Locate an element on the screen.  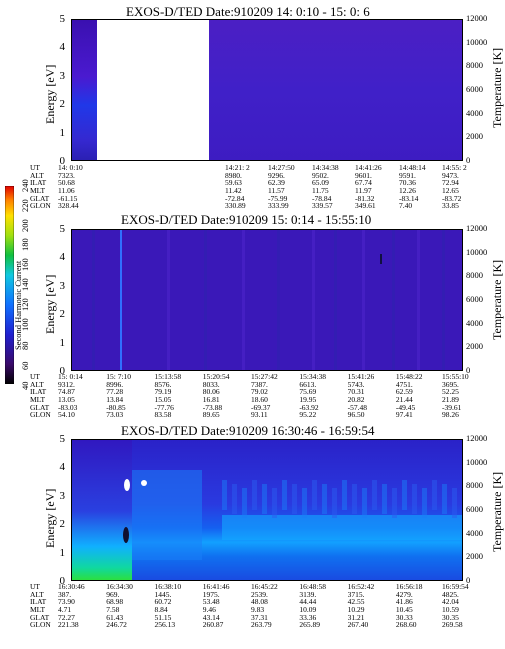
ephemeris-value: 14:21: 2 is located at coordinates (237, 167).